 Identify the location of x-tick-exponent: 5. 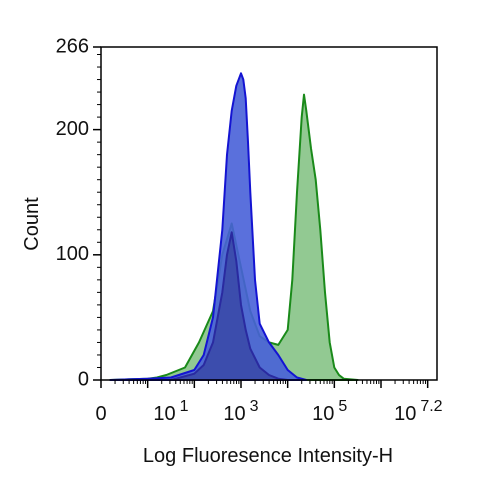
(342, 406).